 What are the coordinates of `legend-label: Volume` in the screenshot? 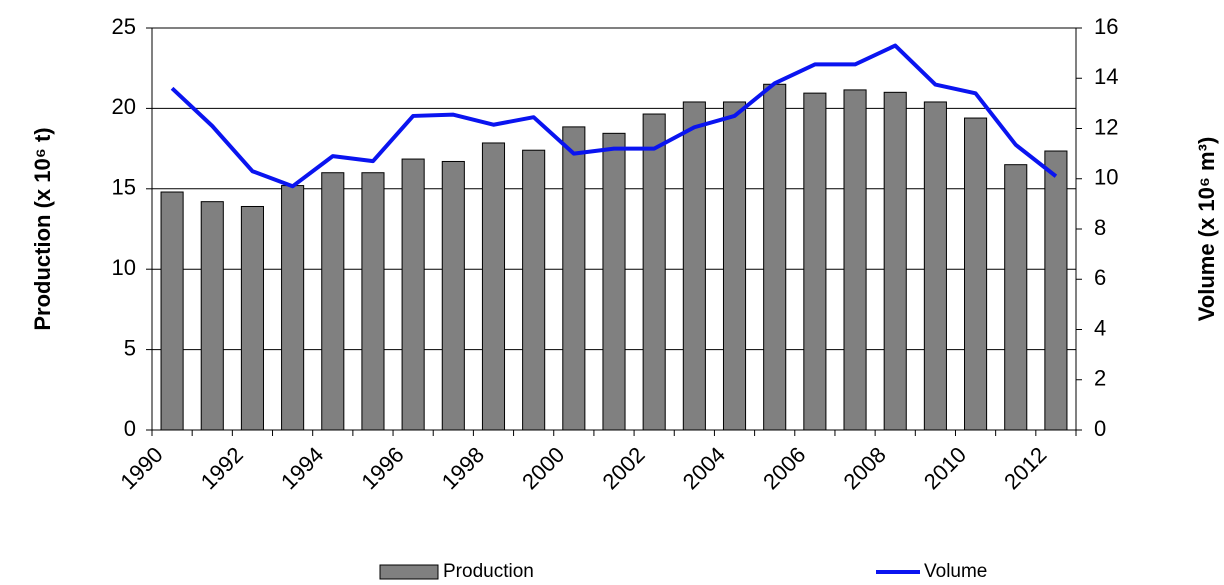 It's located at (955, 571).